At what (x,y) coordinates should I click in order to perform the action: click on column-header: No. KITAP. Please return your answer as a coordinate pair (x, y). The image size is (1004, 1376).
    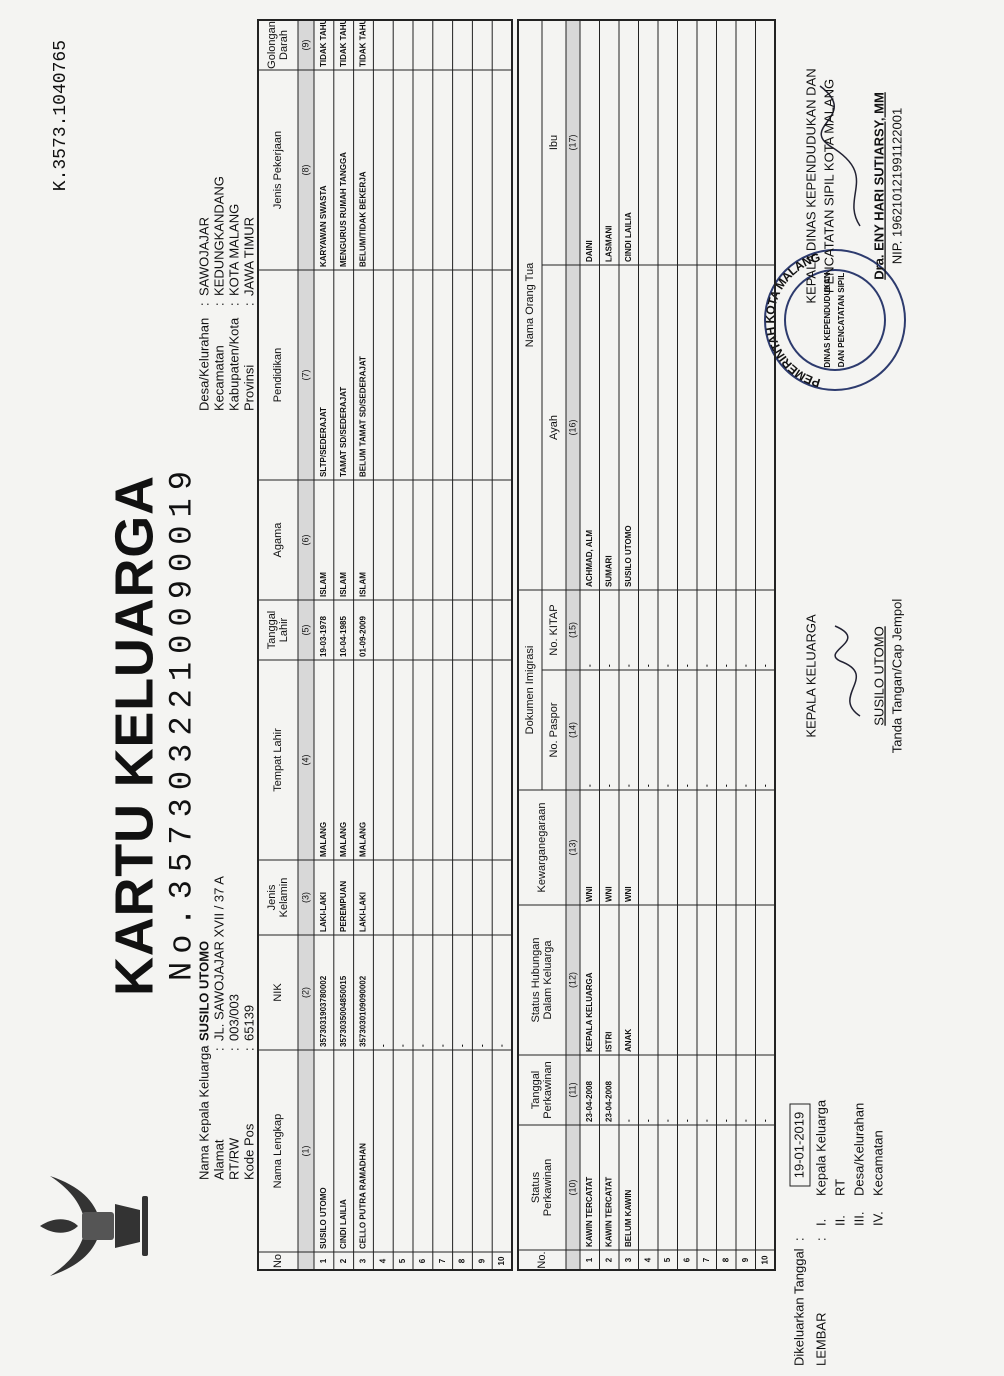
    Looking at the image, I should click on (554, 629).